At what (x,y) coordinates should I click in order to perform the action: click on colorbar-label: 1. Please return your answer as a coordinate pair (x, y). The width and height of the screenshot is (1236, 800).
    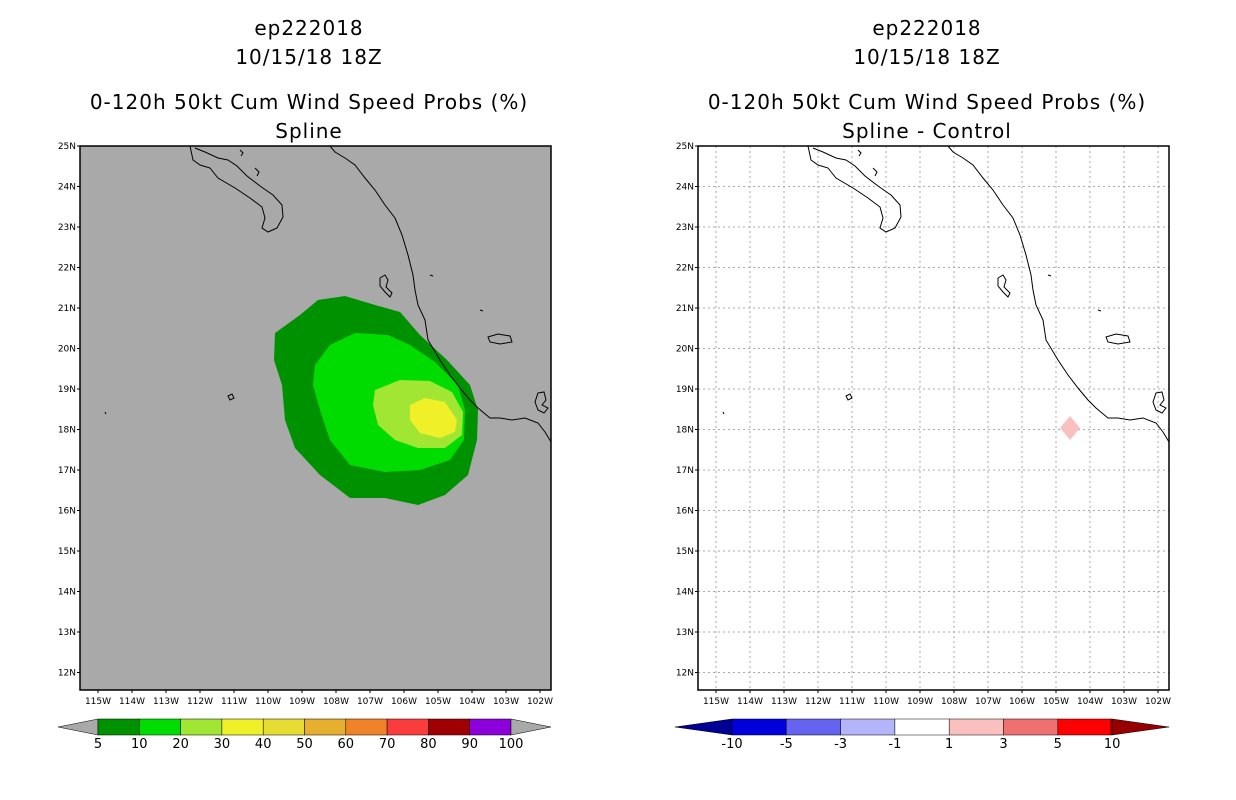
    Looking at the image, I should click on (949, 744).